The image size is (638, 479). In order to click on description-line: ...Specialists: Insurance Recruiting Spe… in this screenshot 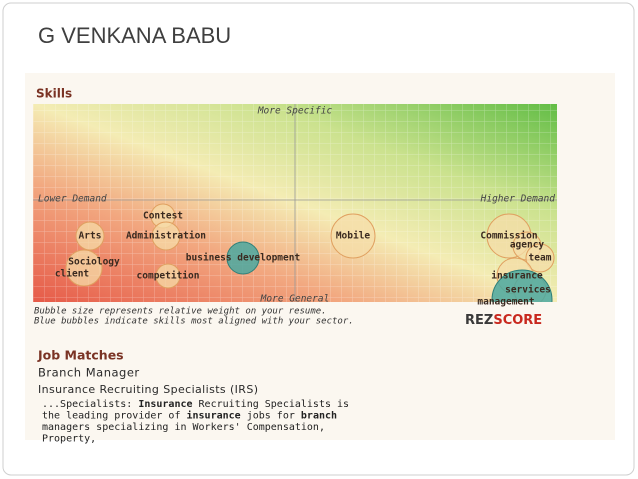, I will do `click(195, 404)`.